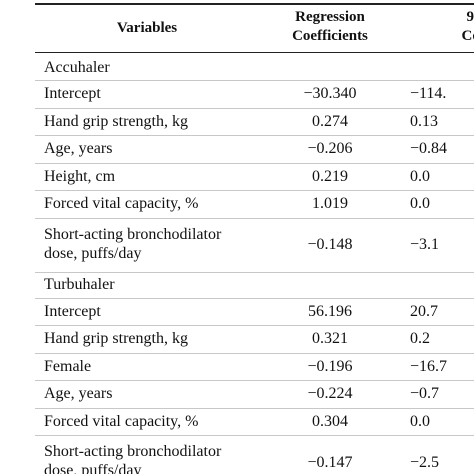 This screenshot has width=474, height=474. I want to click on table-row: Age, years −0.206 −0.84, so click(254, 149).